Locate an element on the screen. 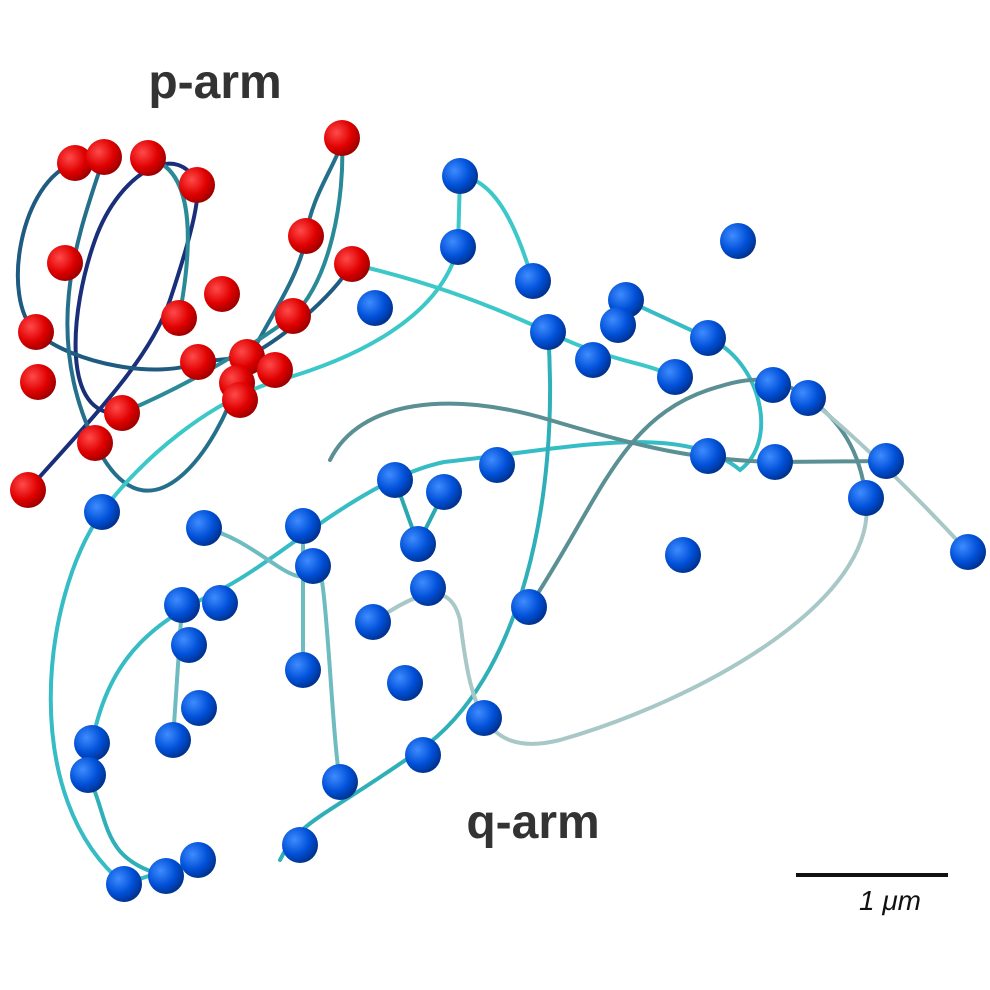 The image size is (990, 990). q-arm-label: q-arm is located at coordinates (532, 822).